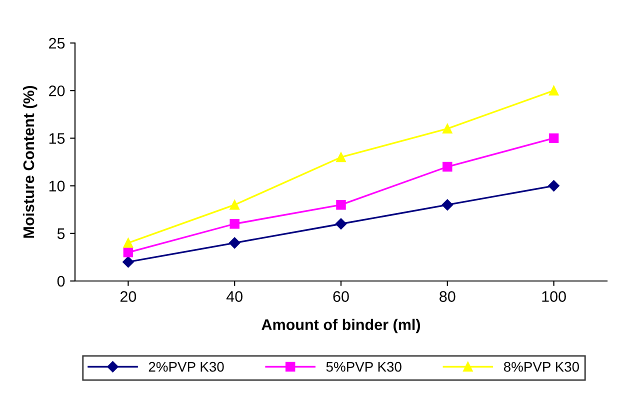  I want to click on y-axis-title: Moisture Content (%), so click(30, 162).